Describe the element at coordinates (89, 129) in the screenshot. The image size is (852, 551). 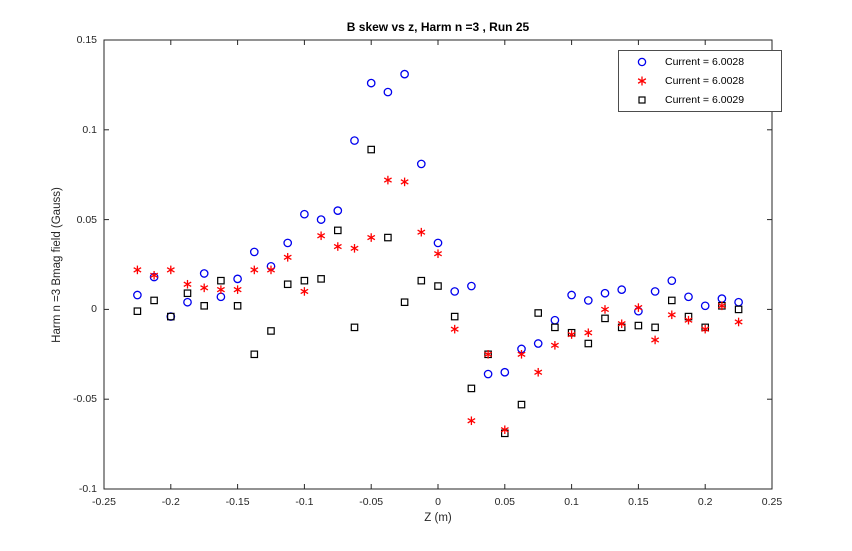
I see `y-tick-label: 0.1` at that location.